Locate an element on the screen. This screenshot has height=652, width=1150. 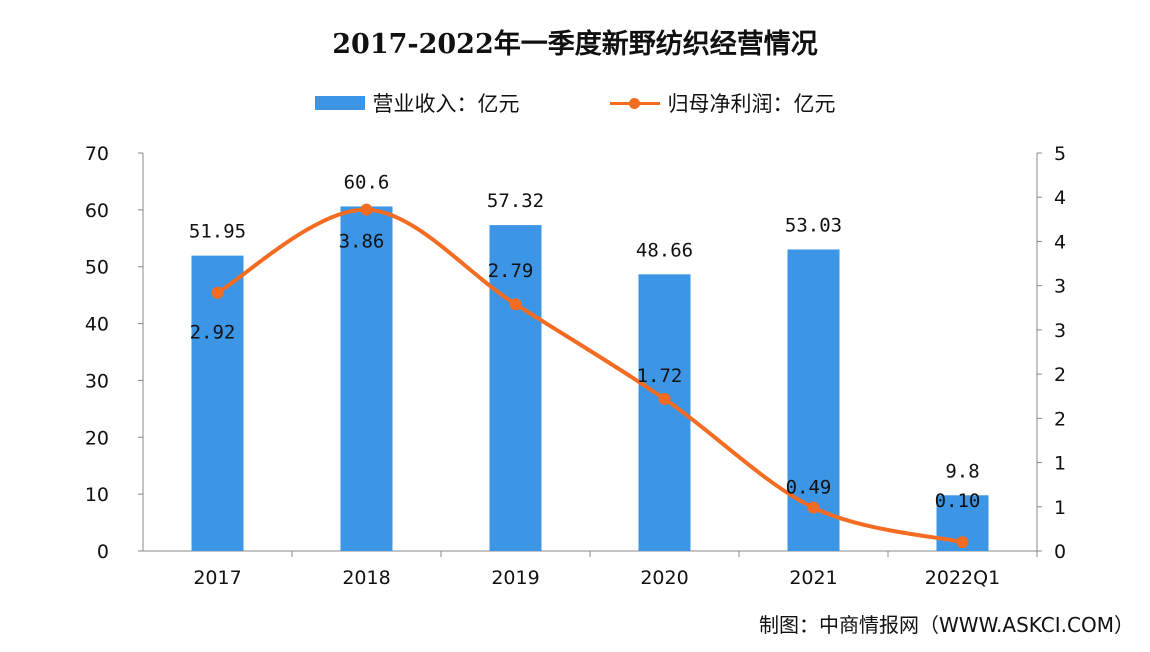
profit-point-2017 is located at coordinates (217, 292).